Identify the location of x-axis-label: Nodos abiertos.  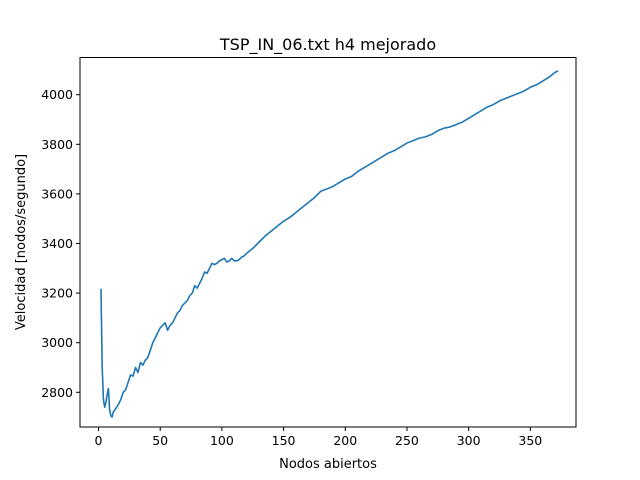
(328, 464).